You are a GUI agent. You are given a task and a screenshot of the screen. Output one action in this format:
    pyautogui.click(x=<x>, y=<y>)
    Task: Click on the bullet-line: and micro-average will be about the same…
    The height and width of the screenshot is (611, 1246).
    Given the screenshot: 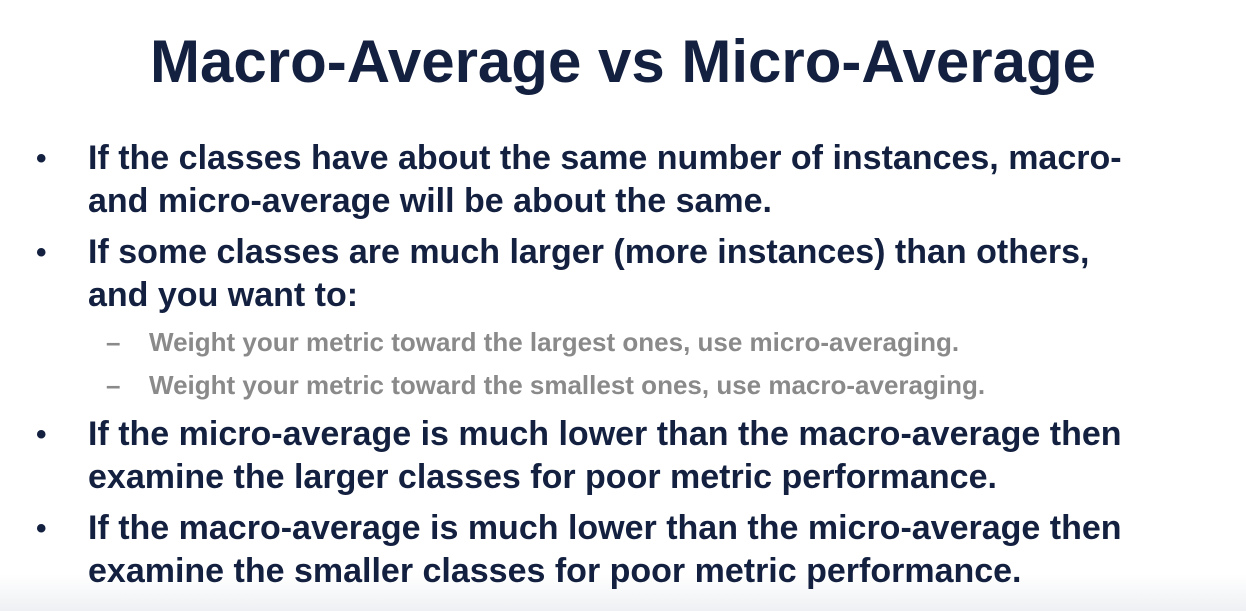 What is the action you would take?
    pyautogui.click(x=430, y=201)
    